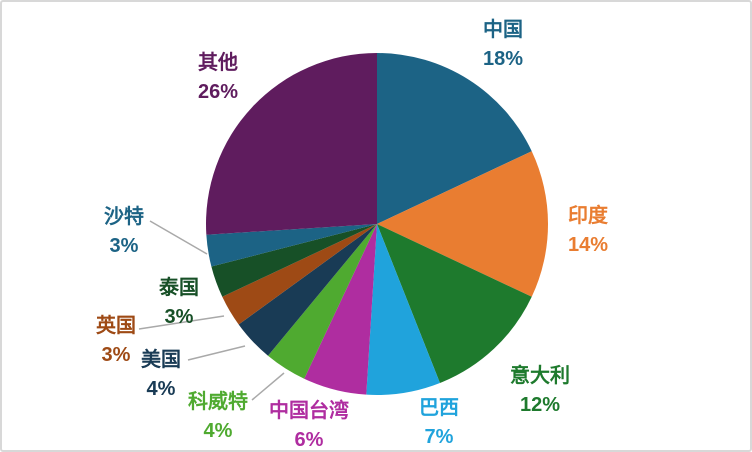 This screenshot has width=752, height=452. I want to click on slice-percent-uk: 3%, so click(116, 355).